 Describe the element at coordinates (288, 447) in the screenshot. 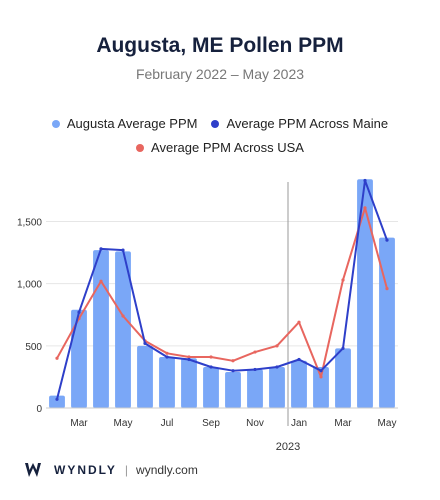

I see `year-label: 2023` at that location.